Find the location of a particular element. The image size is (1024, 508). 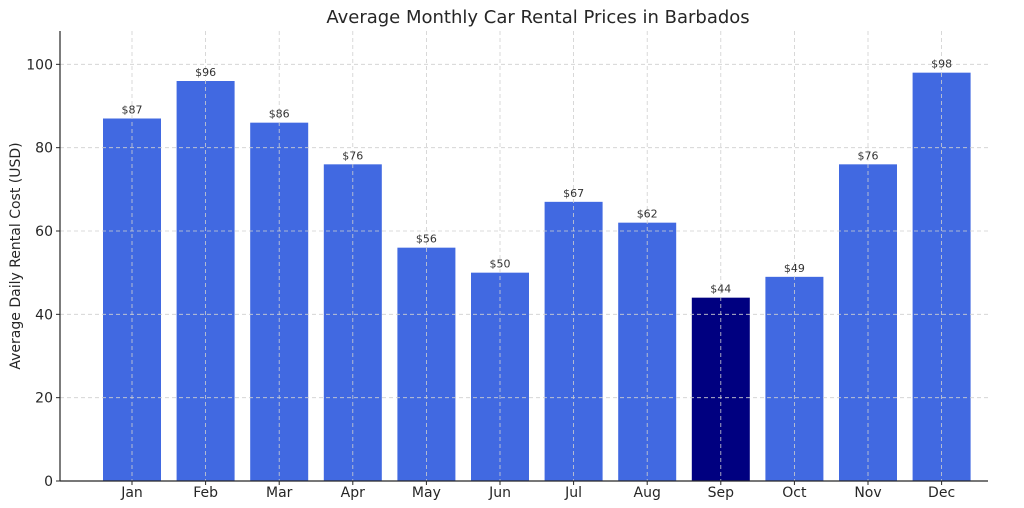

x-tick-label: Jan is located at coordinates (131, 493).